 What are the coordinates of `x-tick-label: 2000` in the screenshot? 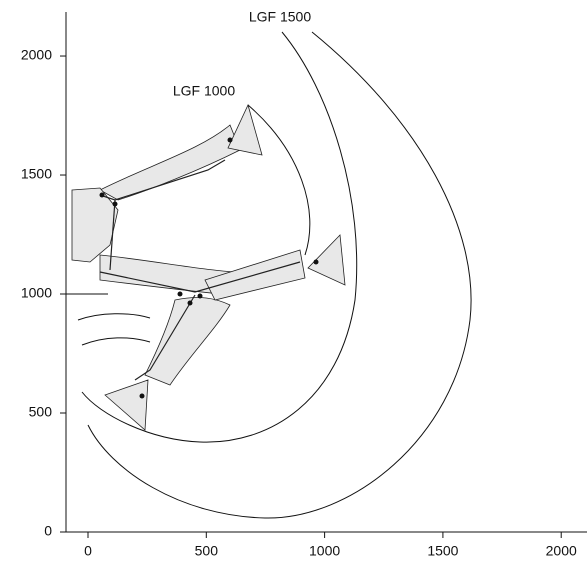 It's located at (561, 551).